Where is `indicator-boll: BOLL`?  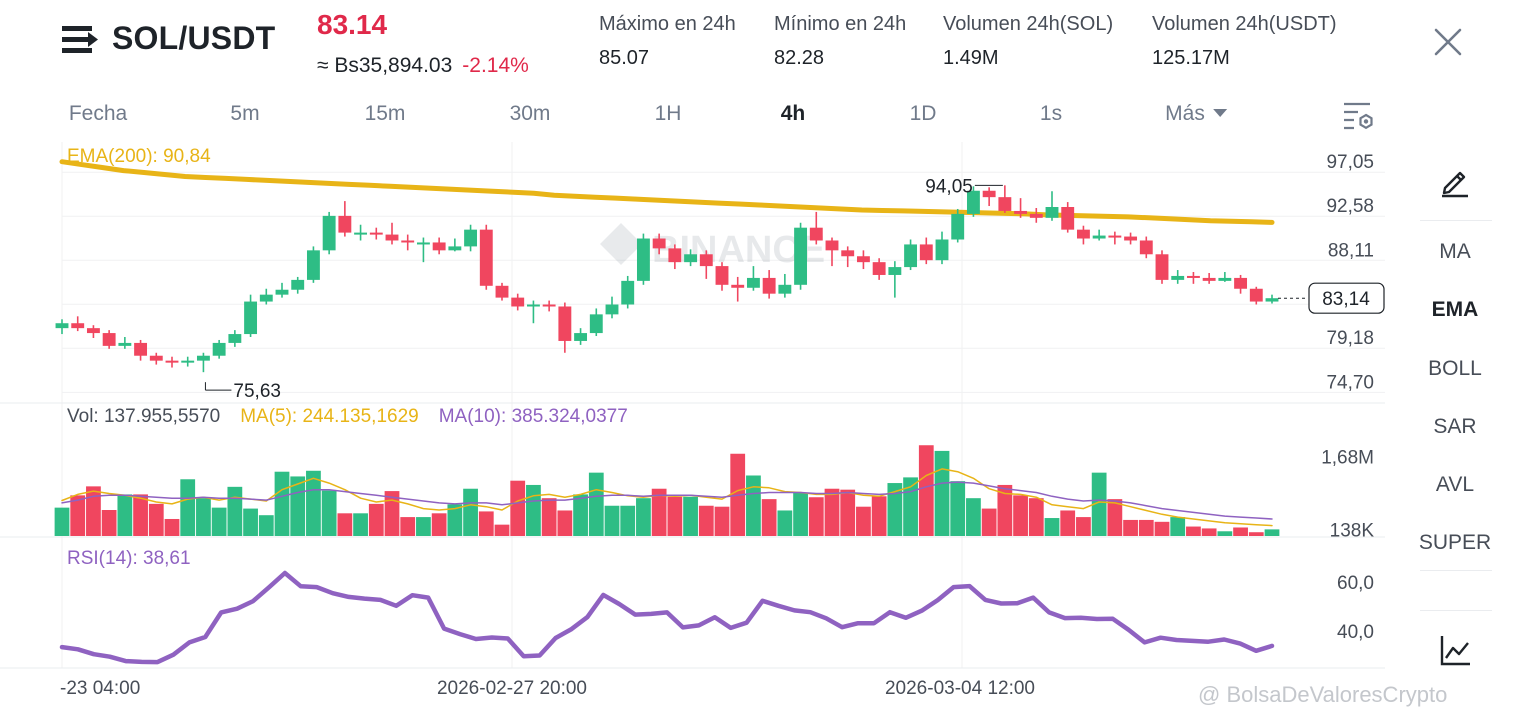 indicator-boll: BOLL is located at coordinates (1455, 368).